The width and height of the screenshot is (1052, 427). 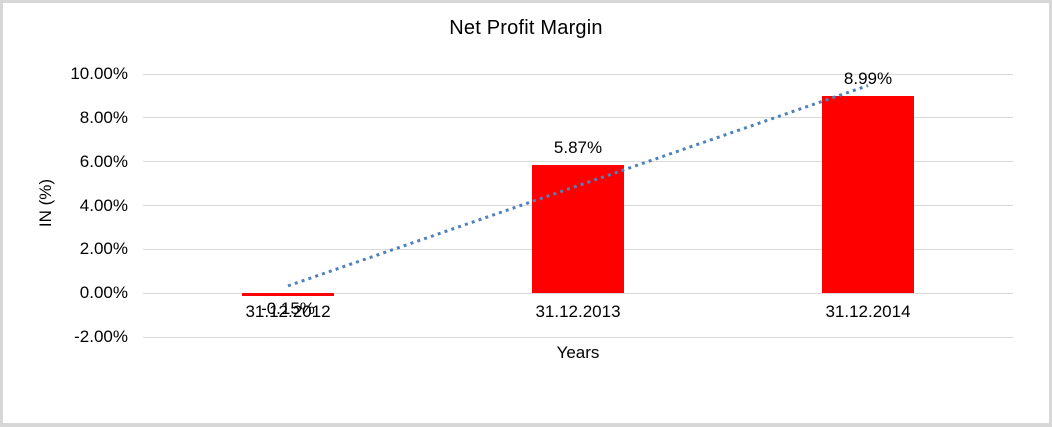 I want to click on data-label: 5.87%, so click(x=578, y=147).